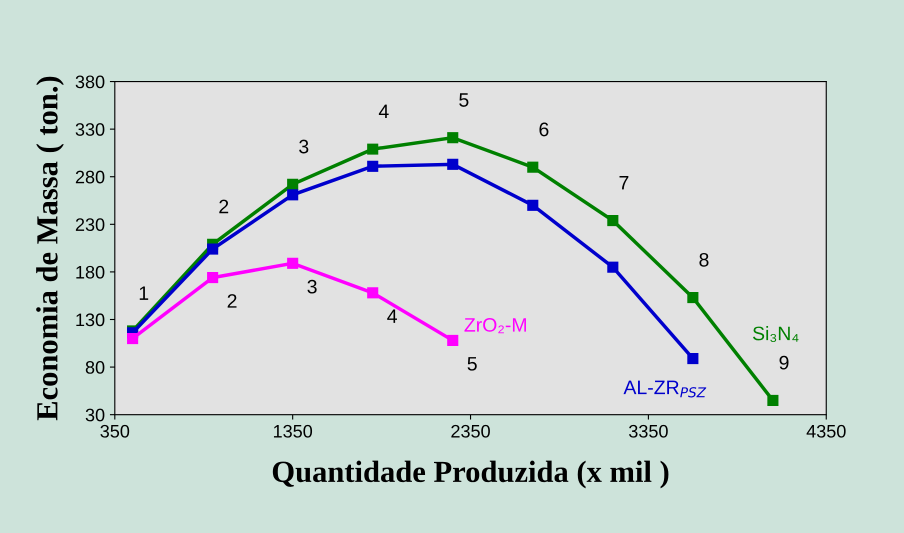 Image resolution: width=904 pixels, height=533 pixels. Describe the element at coordinates (784, 363) in the screenshot. I see `annotation: 9` at that location.